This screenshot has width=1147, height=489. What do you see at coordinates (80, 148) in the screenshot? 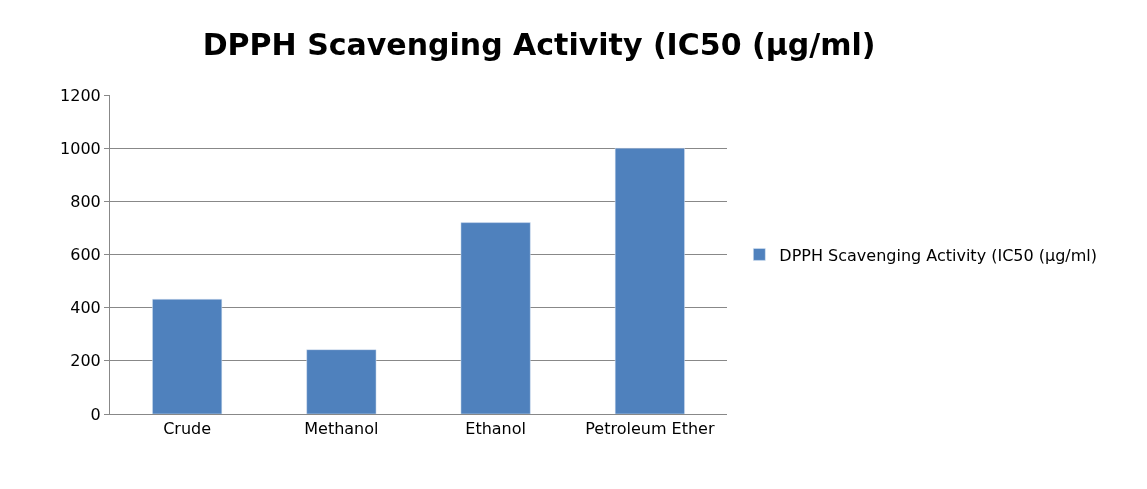
I see `y-tick-label: 1000` at bounding box center [80, 148].